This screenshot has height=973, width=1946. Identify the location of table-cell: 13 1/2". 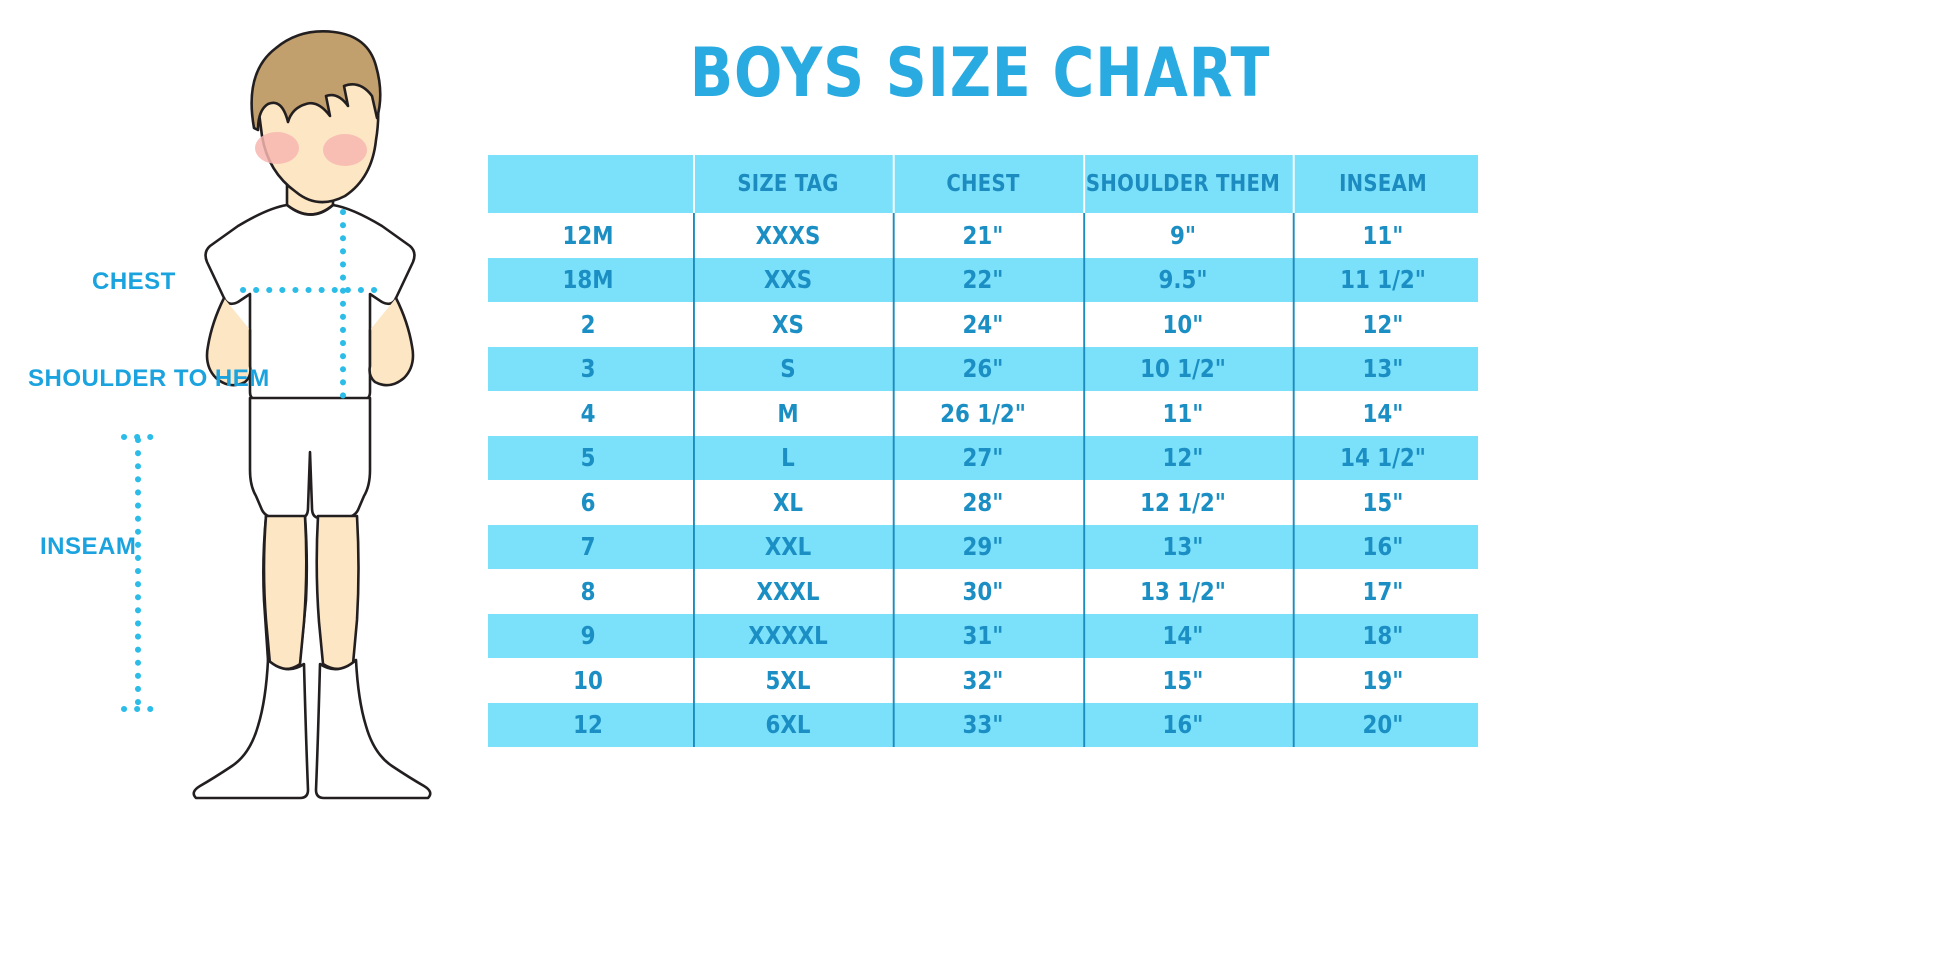
(1183, 591).